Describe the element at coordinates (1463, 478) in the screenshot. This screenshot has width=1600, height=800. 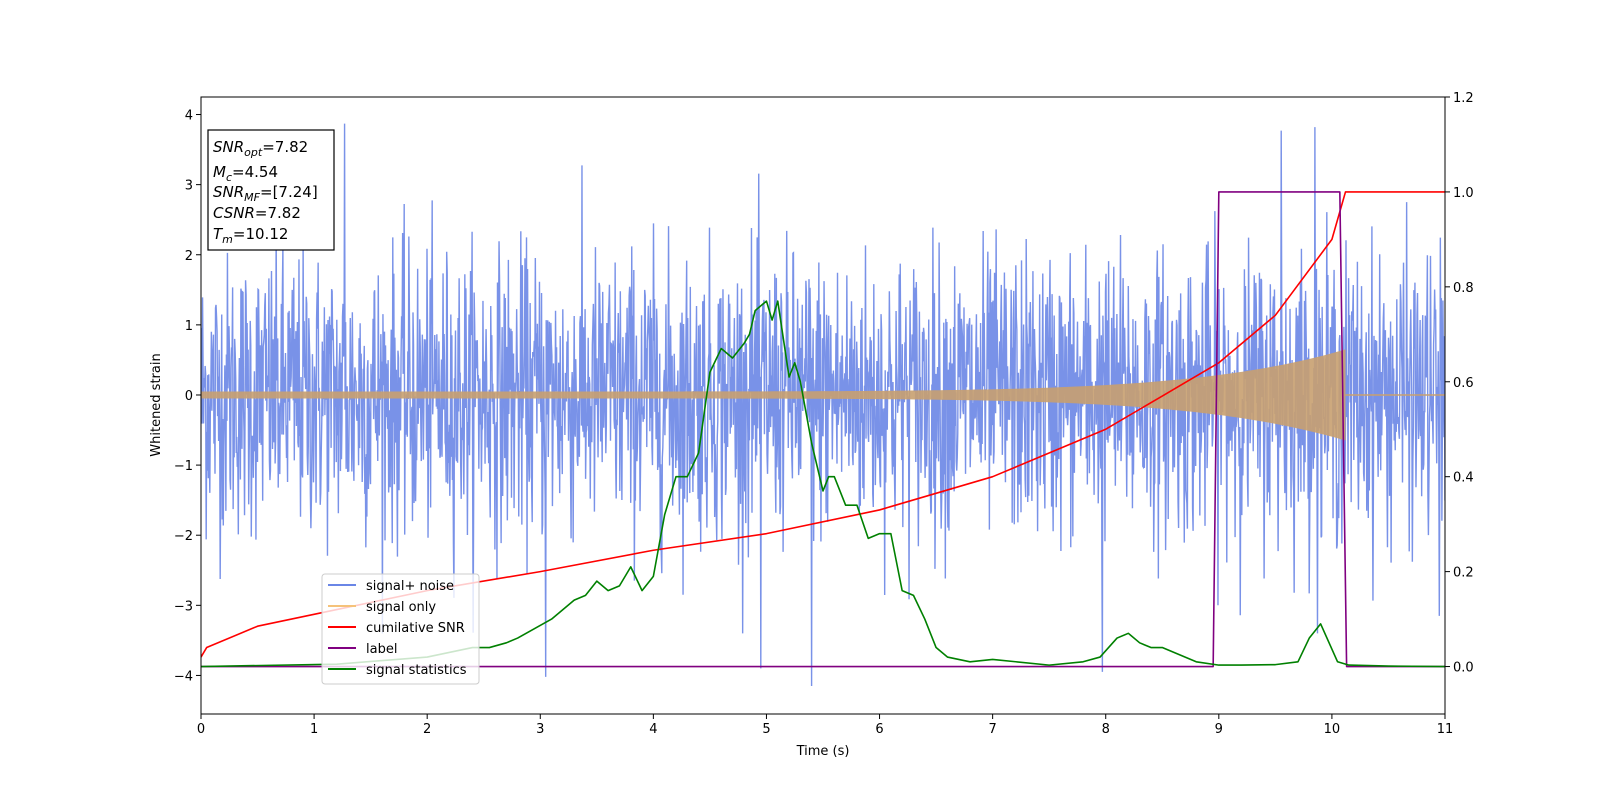
I see `y2-tick-label: 0.4` at that location.